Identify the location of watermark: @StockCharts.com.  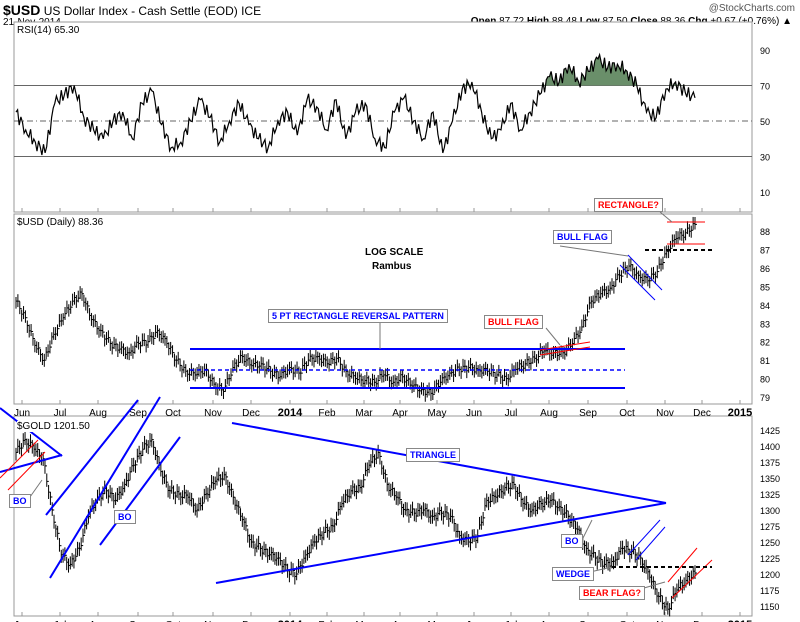
(751, 8).